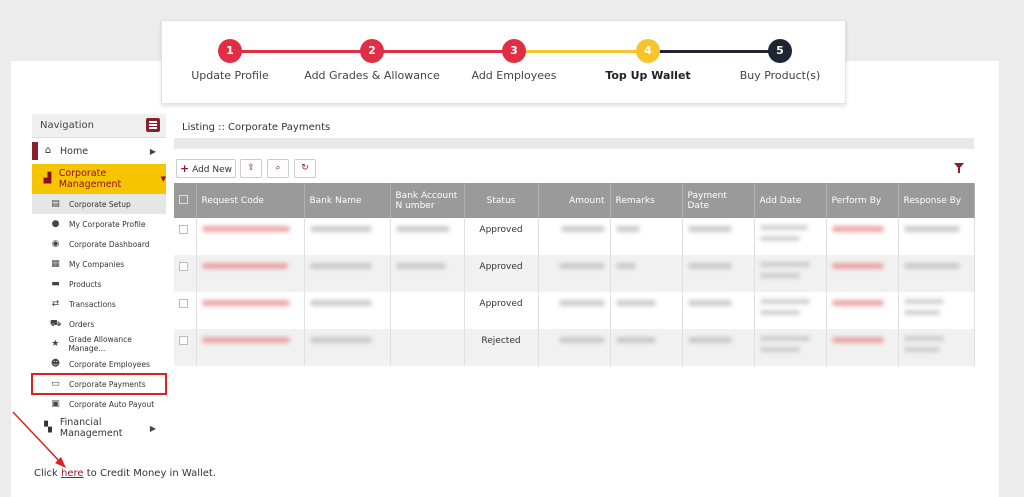 This screenshot has height=497, width=1024. What do you see at coordinates (99, 324) in the screenshot?
I see `sidebar-item-orders: ⛟ Orders` at bounding box center [99, 324].